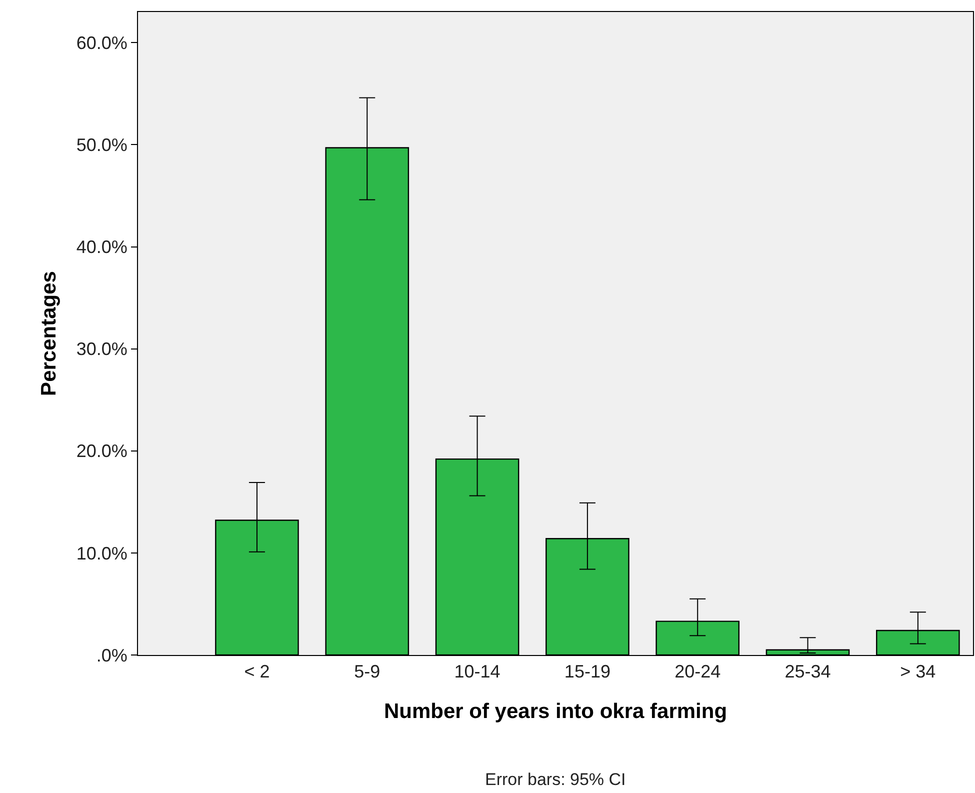 This screenshot has width=975, height=793. What do you see at coordinates (477, 672) in the screenshot?
I see `x-tick-label: 10-14` at bounding box center [477, 672].